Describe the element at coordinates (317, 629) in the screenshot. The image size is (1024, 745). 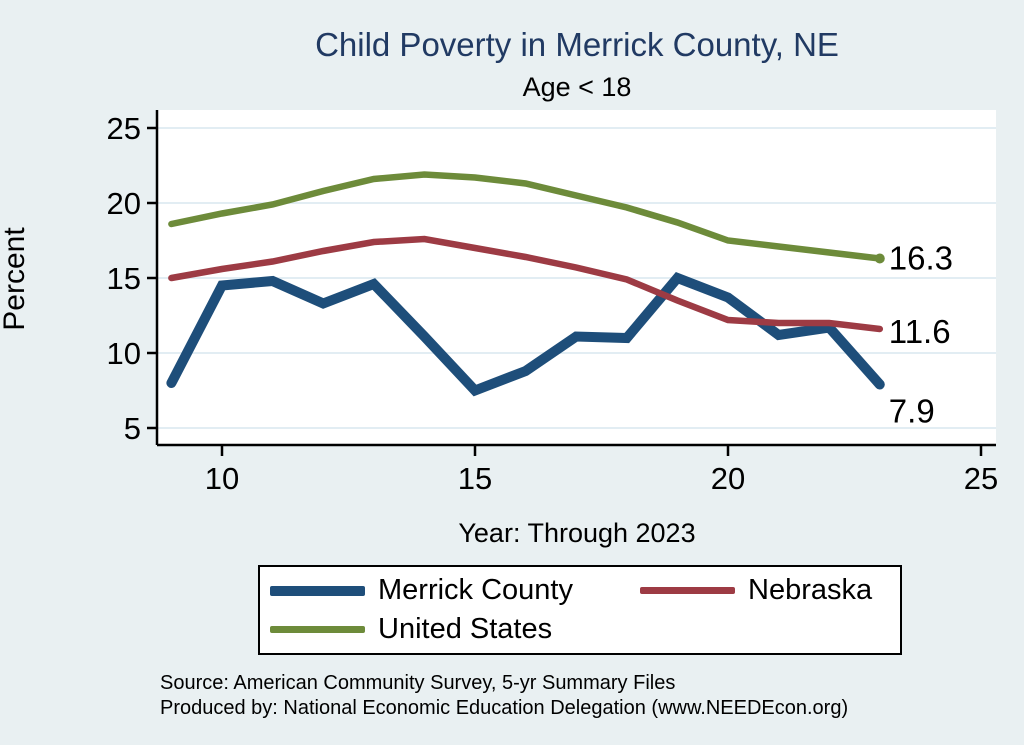
I see `legend-swatch-united-states` at that location.